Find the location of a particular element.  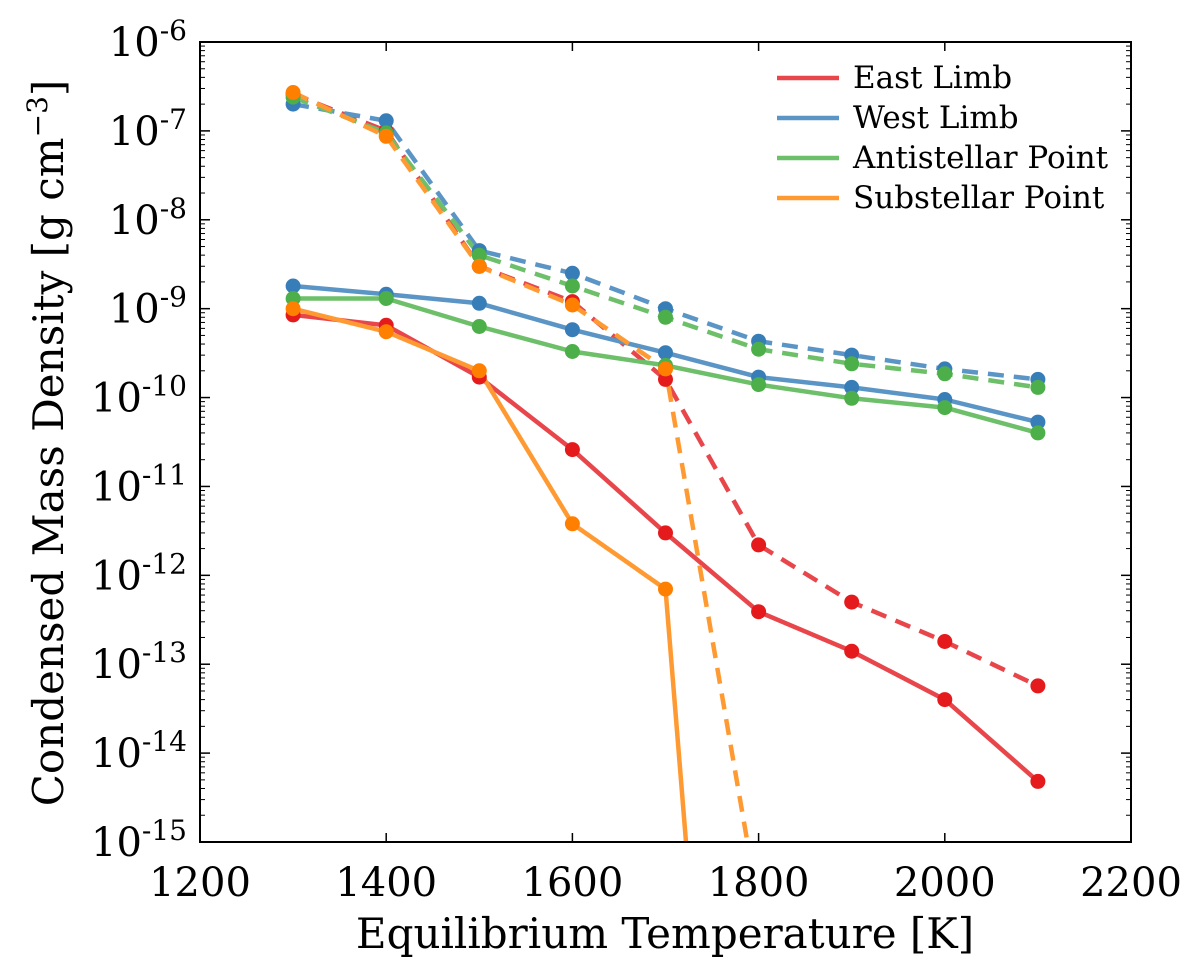

y-tick-label: 10⁻¹³ is located at coordinates (139, 662).